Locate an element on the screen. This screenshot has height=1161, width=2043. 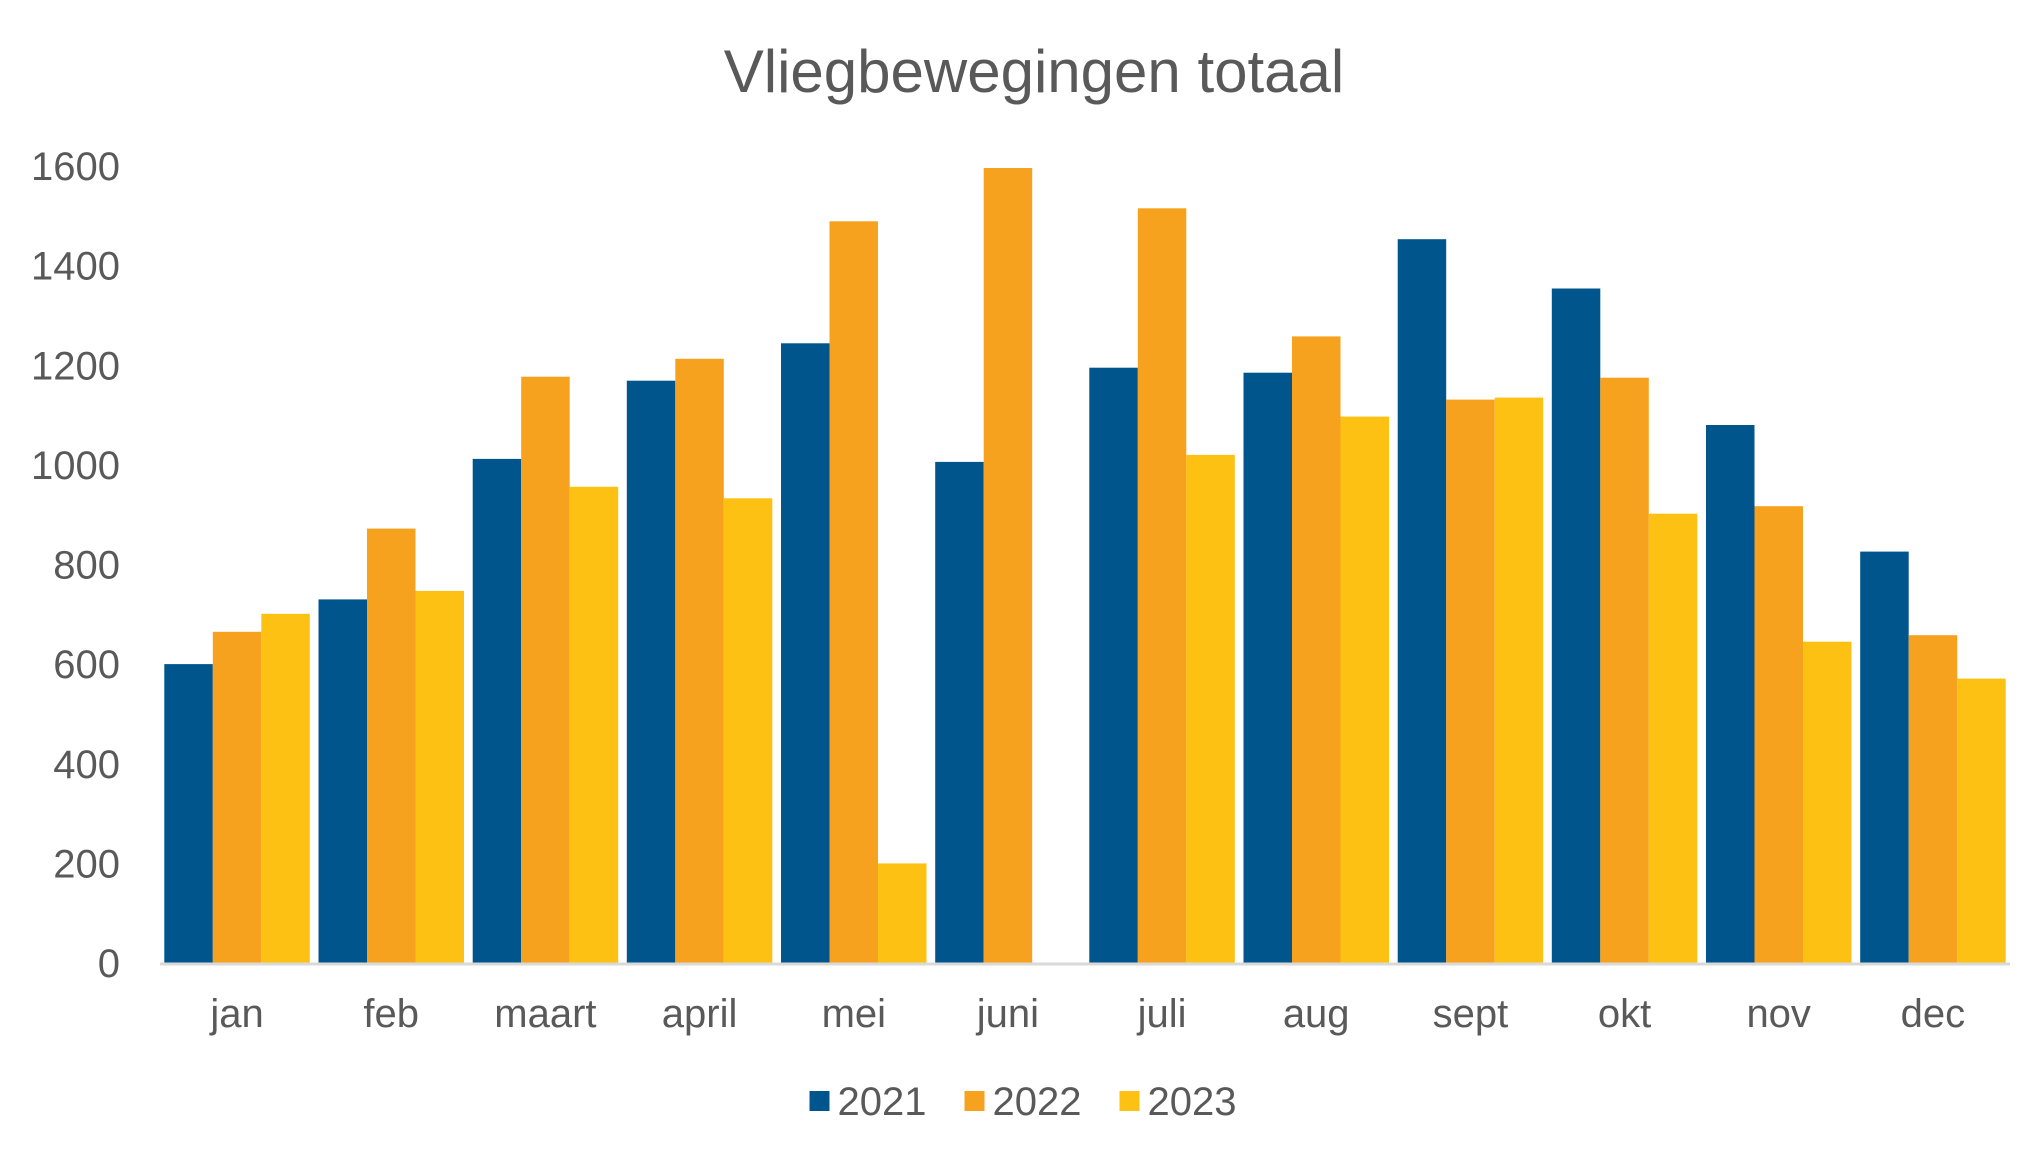
y-tick-label: 1200 is located at coordinates (75, 366).